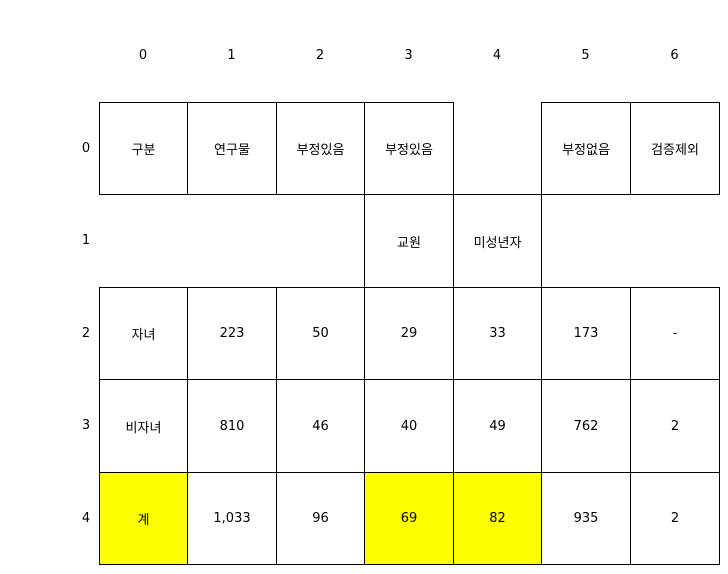 This screenshot has width=728, height=574. What do you see at coordinates (143, 55) in the screenshot?
I see `column-index-0: 0` at bounding box center [143, 55].